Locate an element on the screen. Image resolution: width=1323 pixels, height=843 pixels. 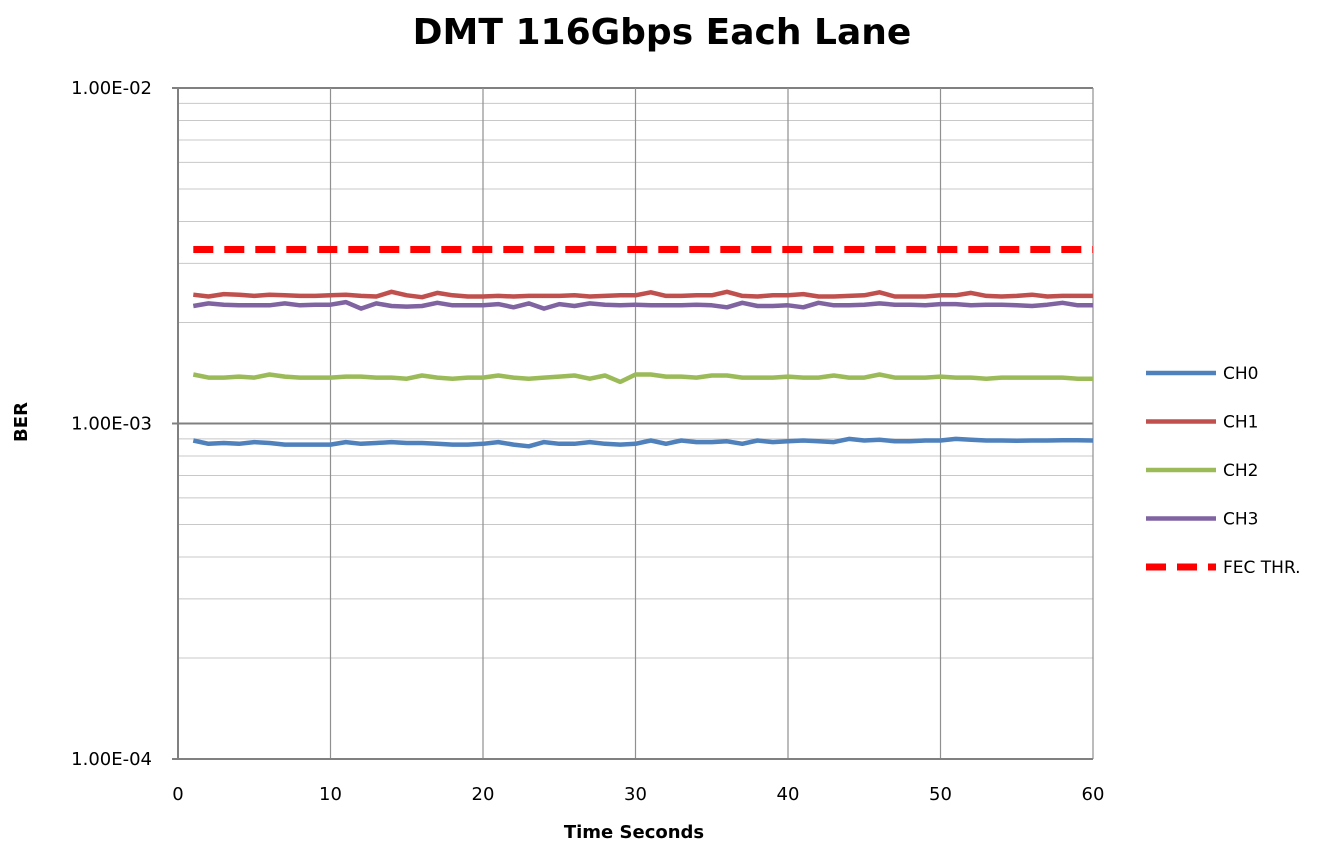
x-tick-label: 40 is located at coordinates (788, 794).